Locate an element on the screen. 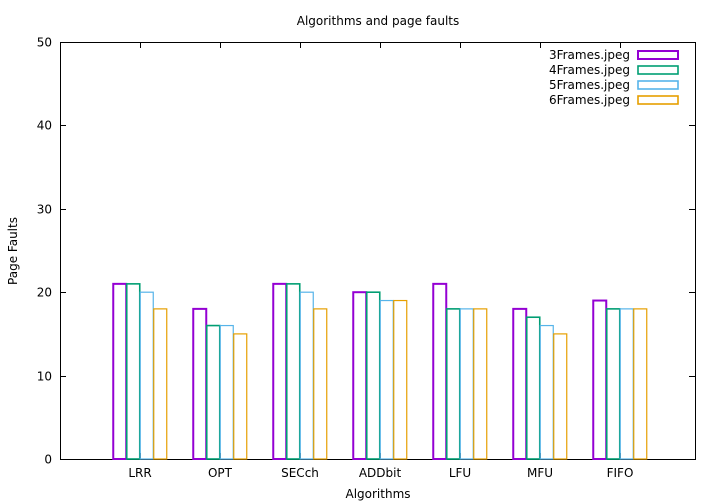 Image resolution: width=720 pixels, height=504 pixels. bar-lfu-3frames is located at coordinates (440, 371).